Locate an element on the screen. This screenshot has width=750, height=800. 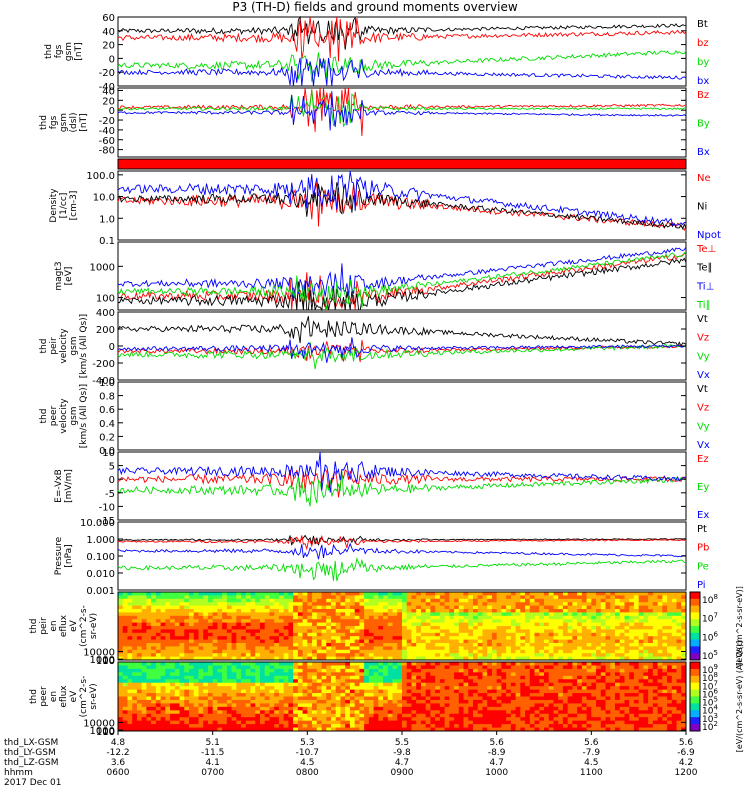
y-axis-label: [nT] is located at coordinates (79, 51).